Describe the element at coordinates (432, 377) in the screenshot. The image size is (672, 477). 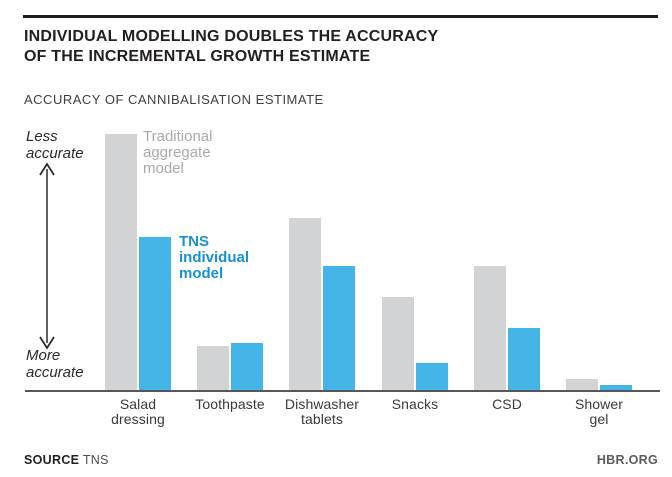
I see `tns-model-bar-snacks` at that location.